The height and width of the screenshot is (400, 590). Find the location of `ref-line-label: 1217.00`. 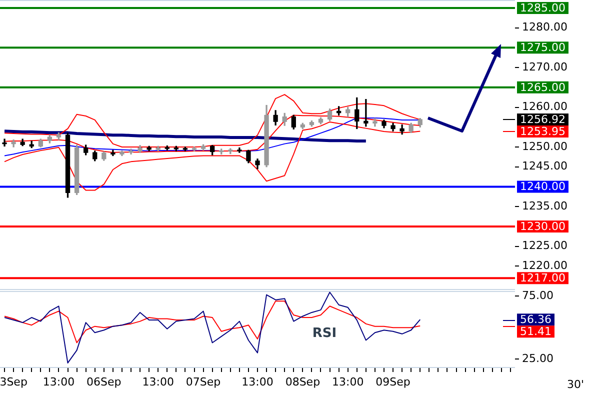

ref-line-label: 1217.00 is located at coordinates (543, 277).